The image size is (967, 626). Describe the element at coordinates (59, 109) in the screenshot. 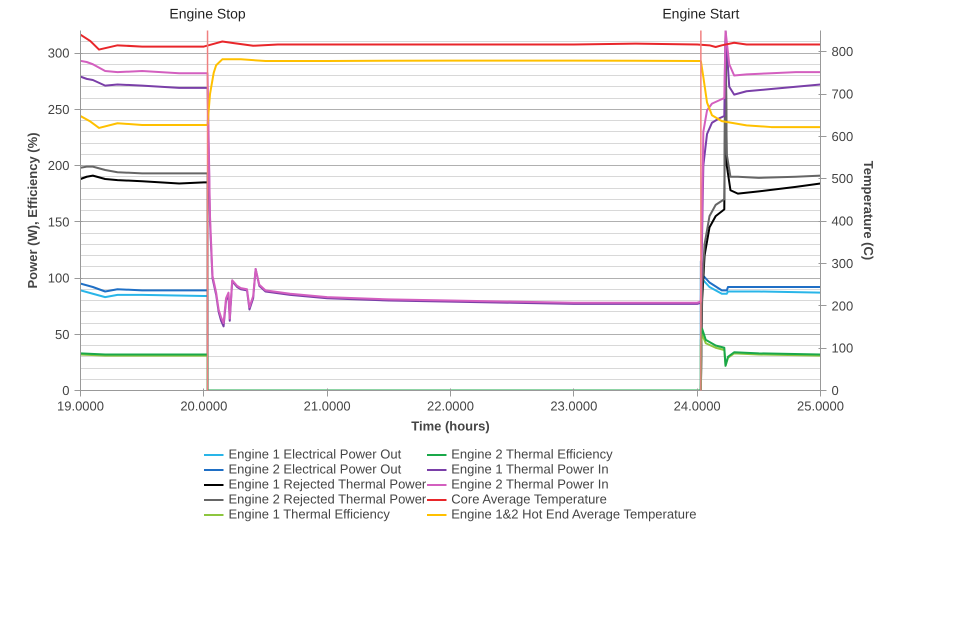

I see `y-tick-label: 250` at that location.